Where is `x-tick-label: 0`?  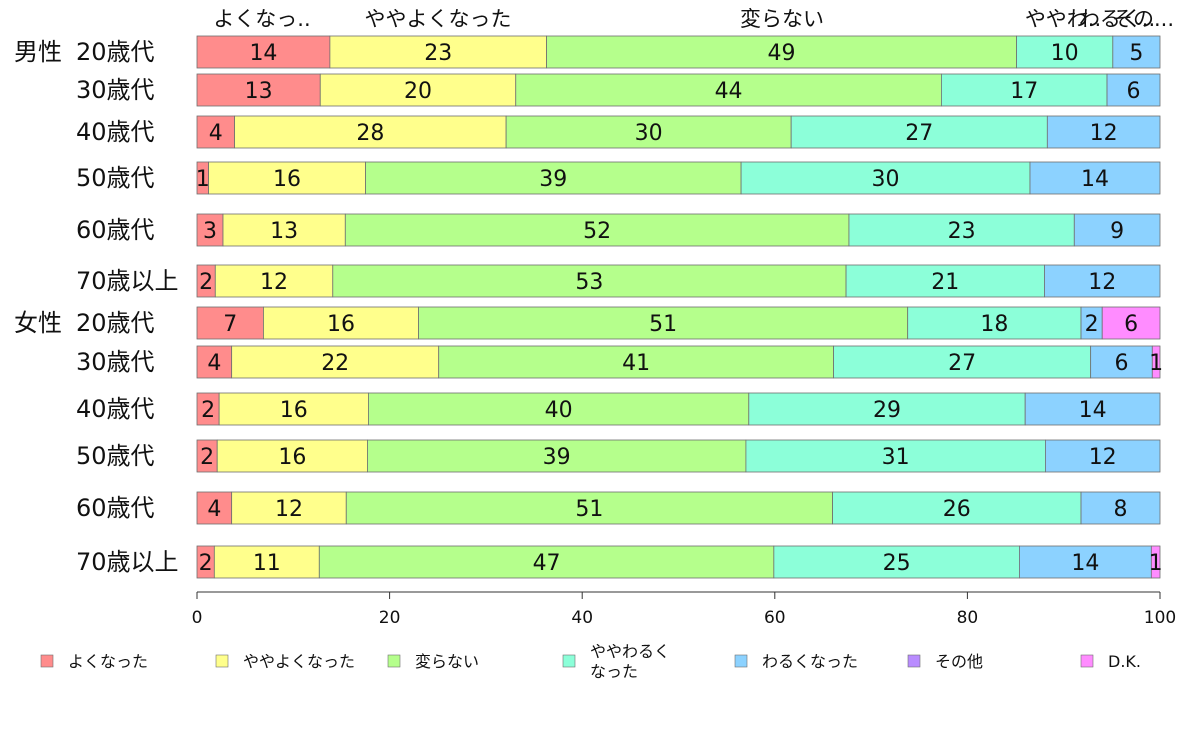
x-tick-label: 0 is located at coordinates (197, 618).